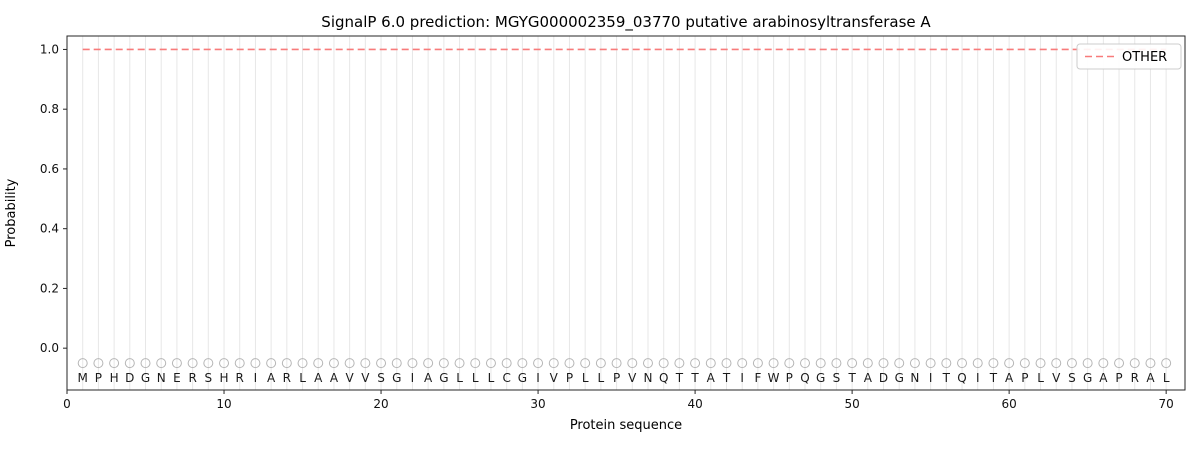 This screenshot has width=1200, height=450. What do you see at coordinates (626, 425) in the screenshot?
I see `x-axis-label: Protein sequence` at bounding box center [626, 425].